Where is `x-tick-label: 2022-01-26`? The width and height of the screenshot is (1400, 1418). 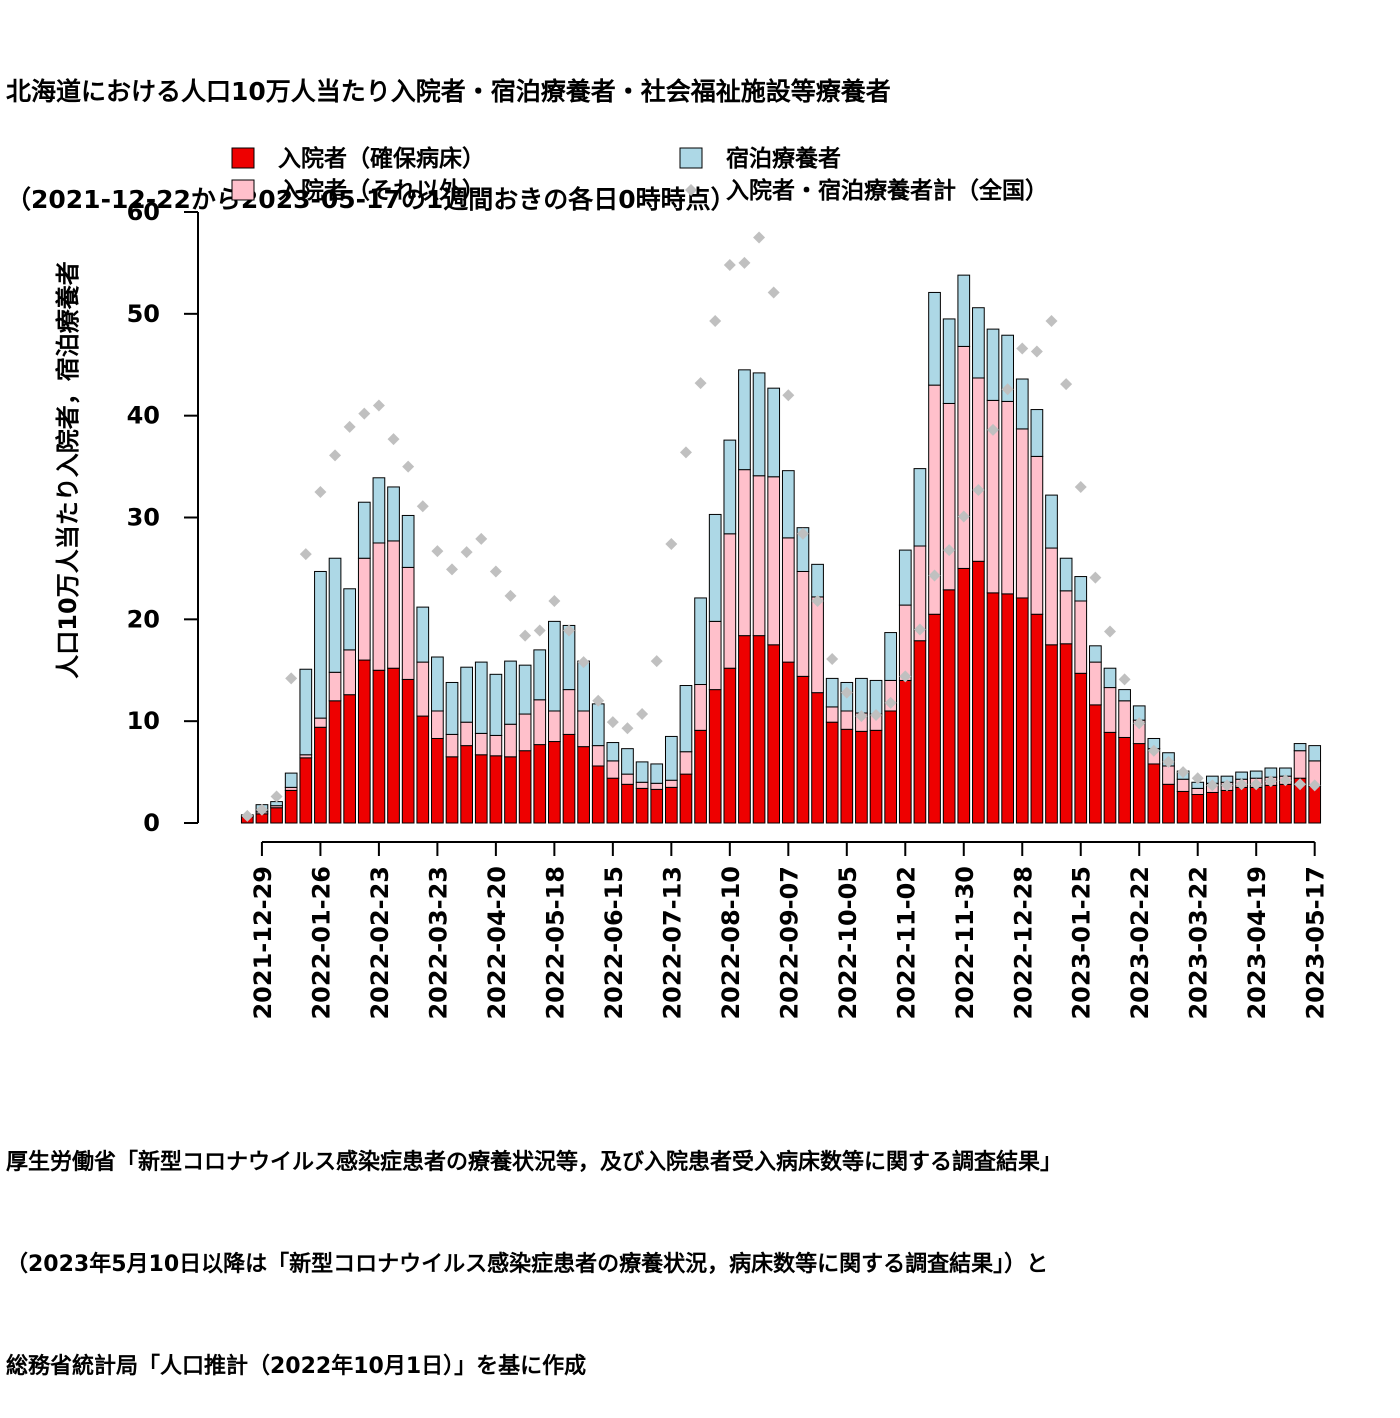
x-tick-label: 2022-01-26 is located at coordinates (321, 943).